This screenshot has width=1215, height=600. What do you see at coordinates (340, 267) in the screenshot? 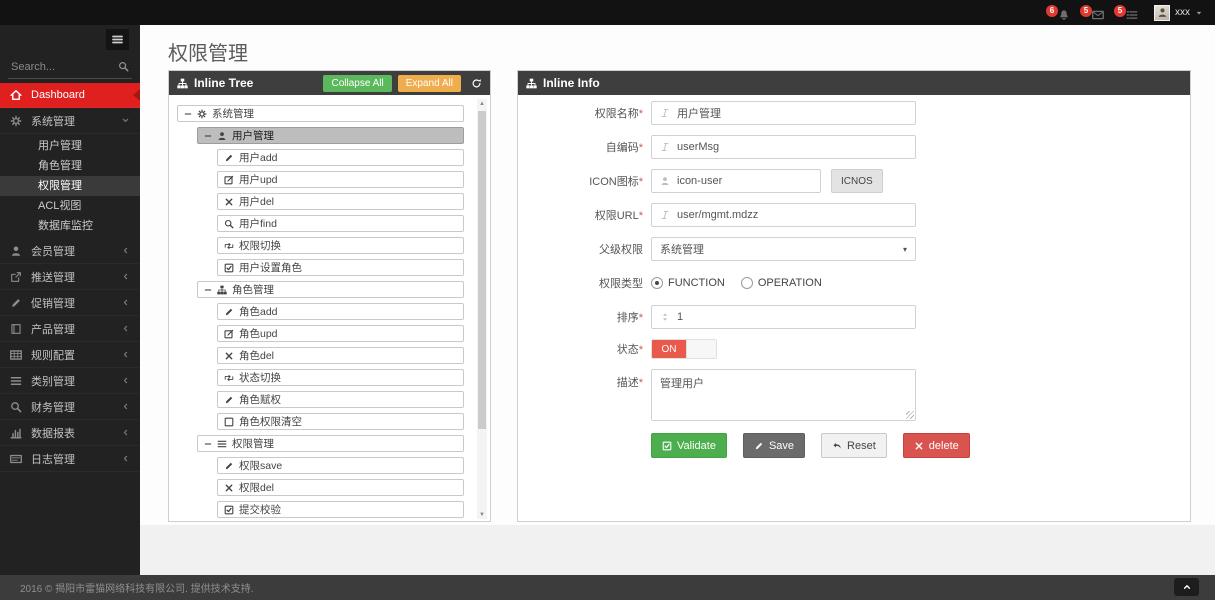
I see `tree-node-user-set-role: 用户设置角色` at bounding box center [340, 267].